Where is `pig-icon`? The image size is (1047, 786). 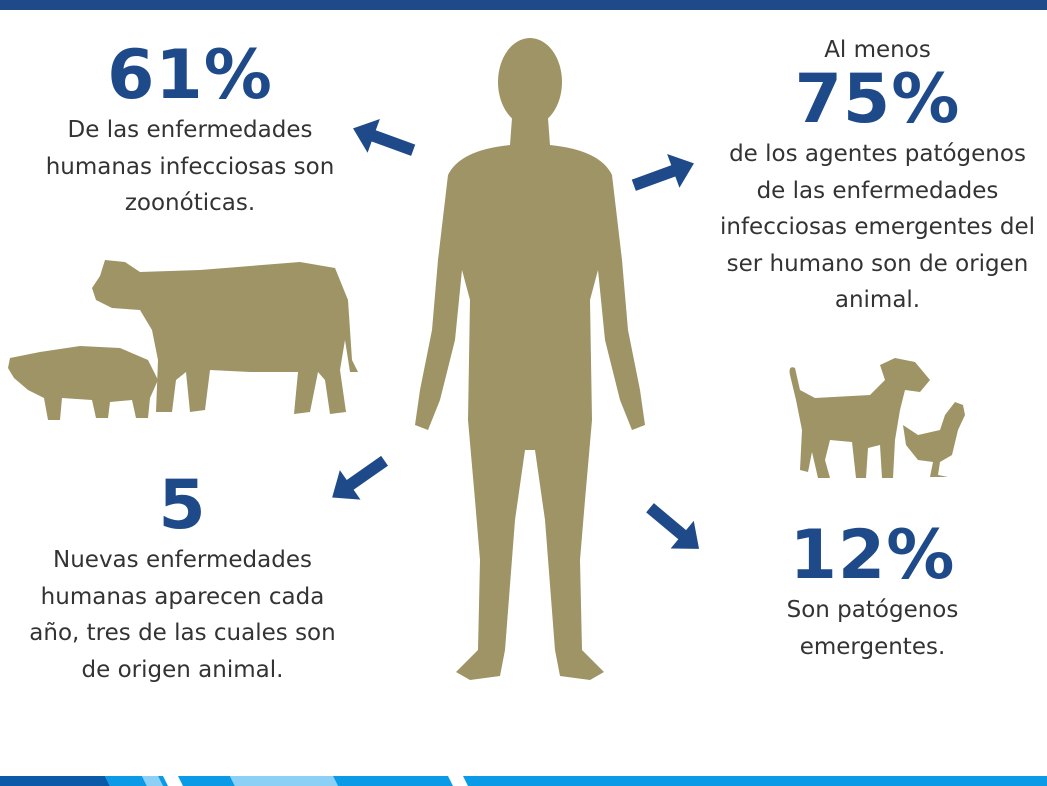
pig-icon is located at coordinates (83, 383).